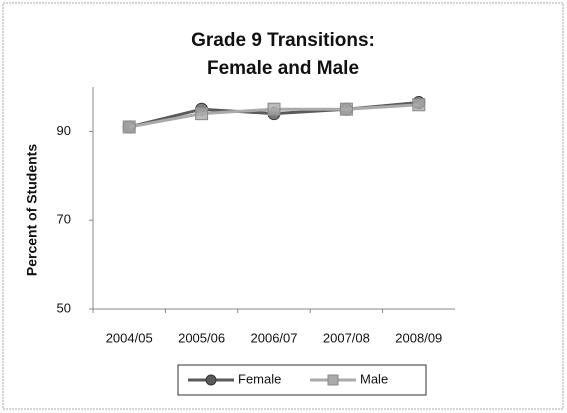 The image size is (567, 413). What do you see at coordinates (64, 307) in the screenshot?
I see `y-tick-label: 50` at bounding box center [64, 307].